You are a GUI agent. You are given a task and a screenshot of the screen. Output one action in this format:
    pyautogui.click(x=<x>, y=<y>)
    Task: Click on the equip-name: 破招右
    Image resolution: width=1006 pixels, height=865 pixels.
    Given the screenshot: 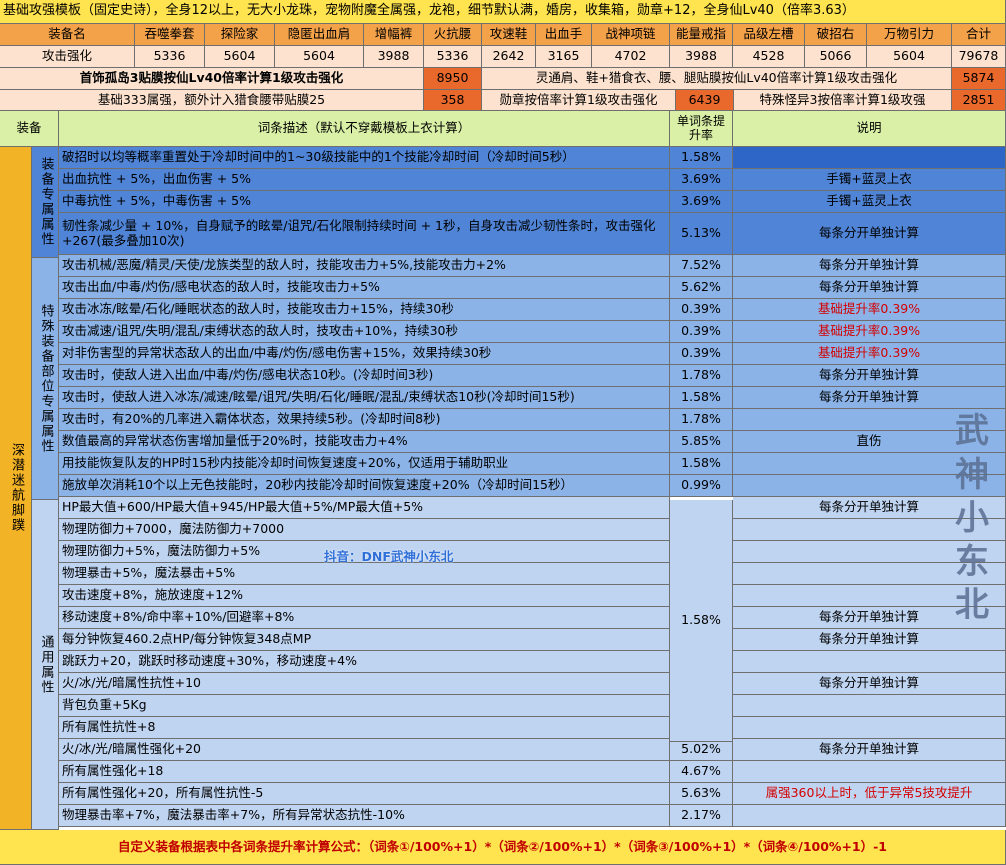 What is the action you would take?
    pyautogui.click(x=836, y=35)
    